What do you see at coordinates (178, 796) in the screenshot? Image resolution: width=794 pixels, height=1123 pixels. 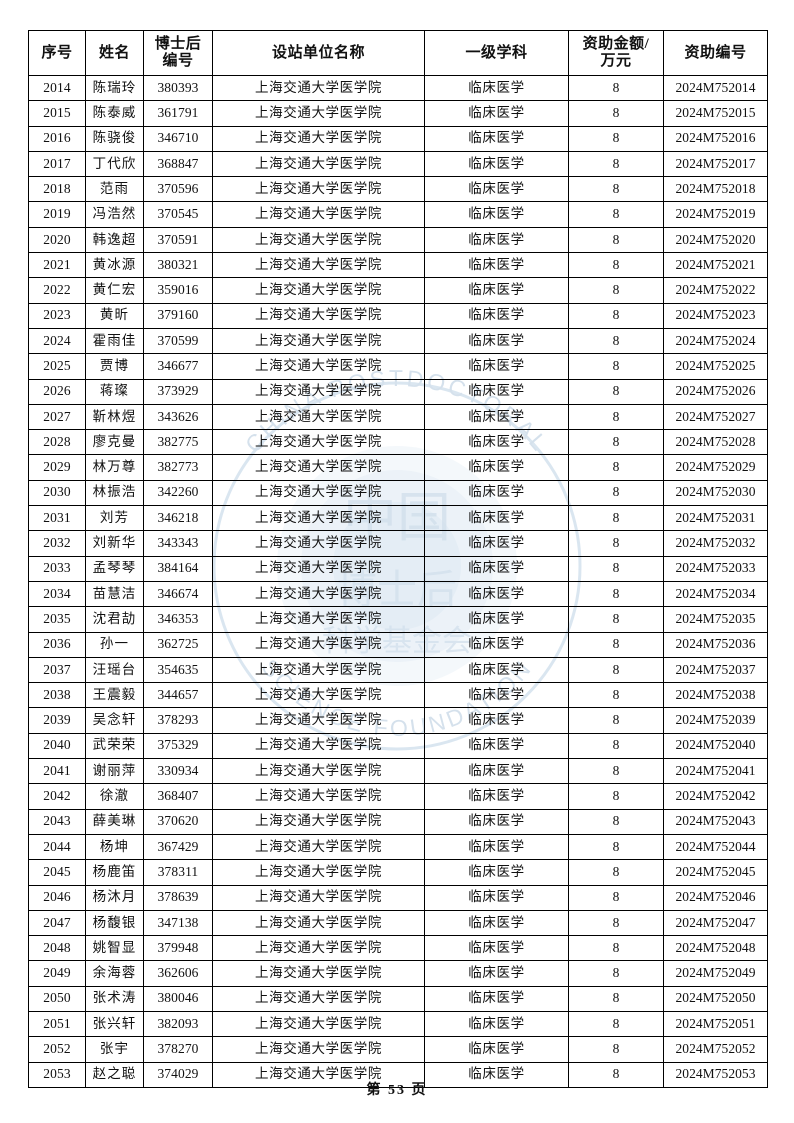 I see `cell-postdoc-id: 368407` at bounding box center [178, 796].